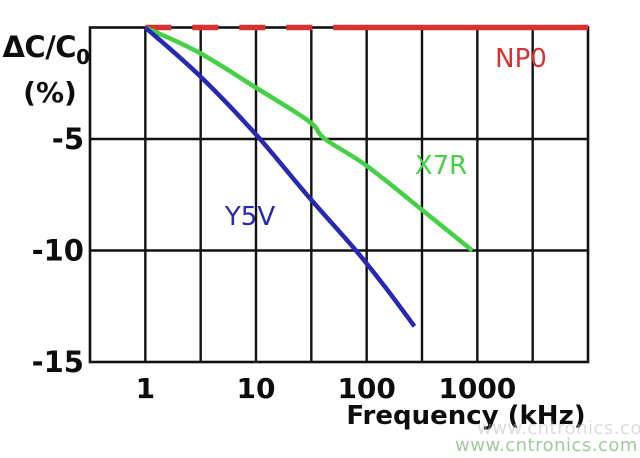  Describe the element at coordinates (366, 388) in the screenshot. I see `x-tick-label-100: 100` at that location.